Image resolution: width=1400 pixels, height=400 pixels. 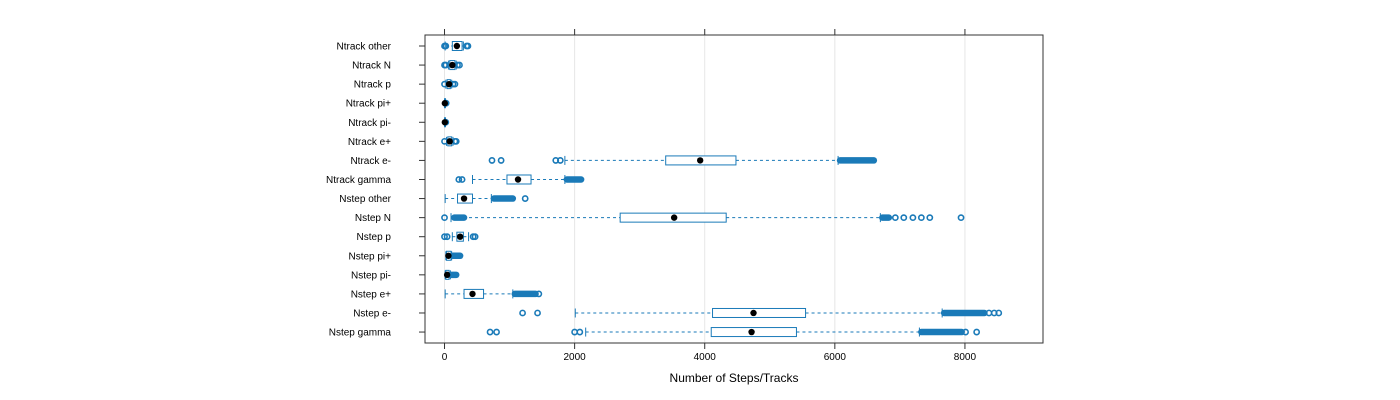 What do you see at coordinates (835, 357) in the screenshot?
I see `x-tick-label: 6000` at bounding box center [835, 357].